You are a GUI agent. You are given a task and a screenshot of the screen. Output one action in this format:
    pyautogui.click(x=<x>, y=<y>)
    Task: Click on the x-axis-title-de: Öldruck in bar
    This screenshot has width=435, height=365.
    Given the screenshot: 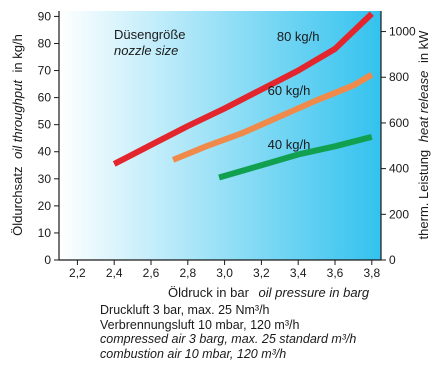 What is the action you would take?
    pyautogui.click(x=209, y=292)
    